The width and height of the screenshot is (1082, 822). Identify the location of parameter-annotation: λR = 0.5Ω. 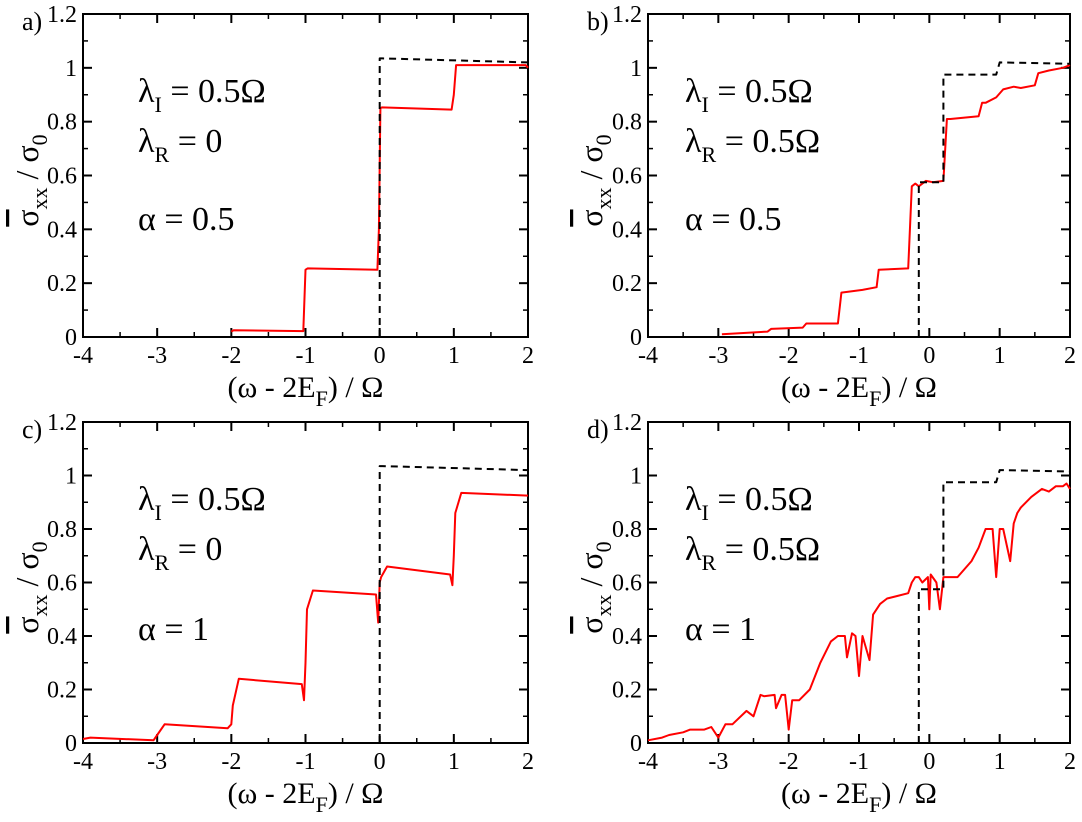
(752, 553).